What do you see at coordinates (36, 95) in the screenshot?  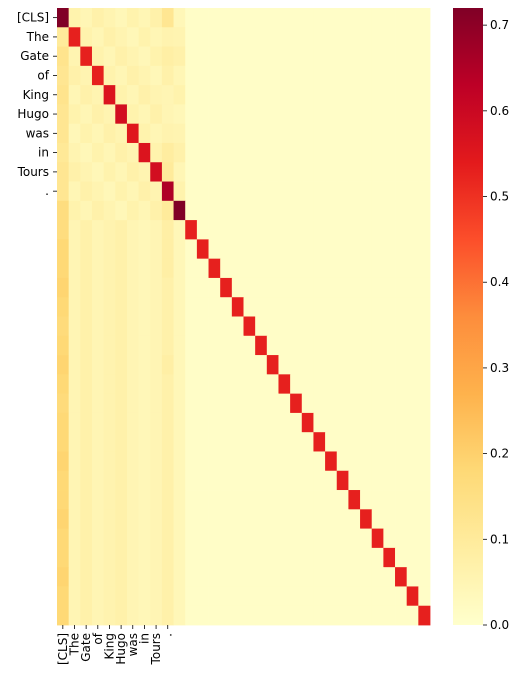 I see `y-tick-label: King` at bounding box center [36, 95].